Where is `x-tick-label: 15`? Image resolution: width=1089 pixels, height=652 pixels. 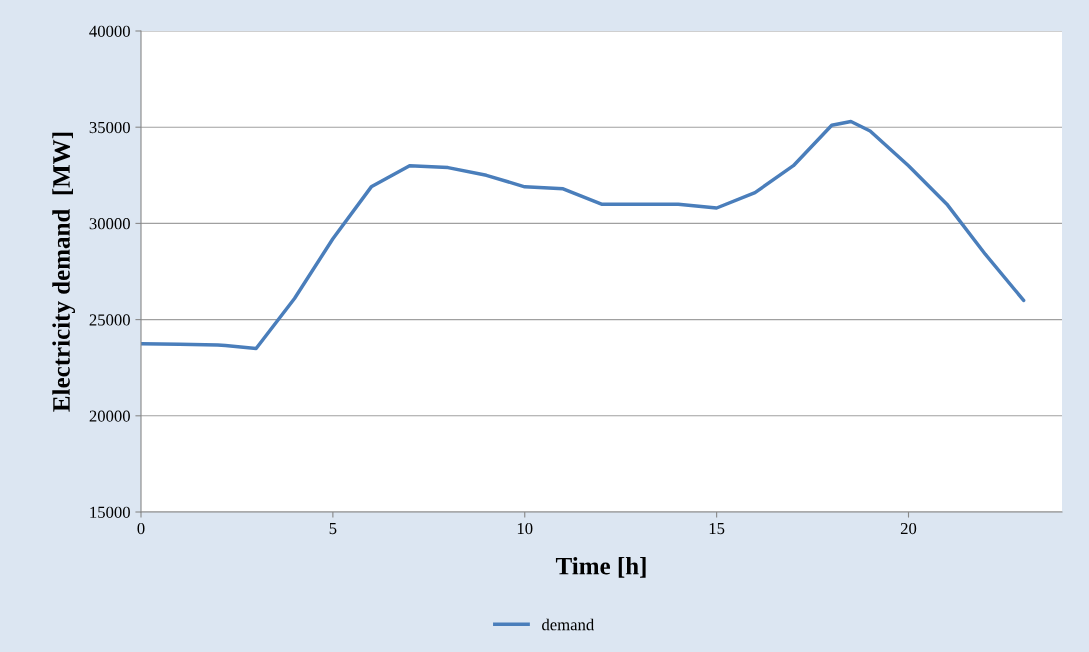
x-tick-label: 15 is located at coordinates (717, 528).